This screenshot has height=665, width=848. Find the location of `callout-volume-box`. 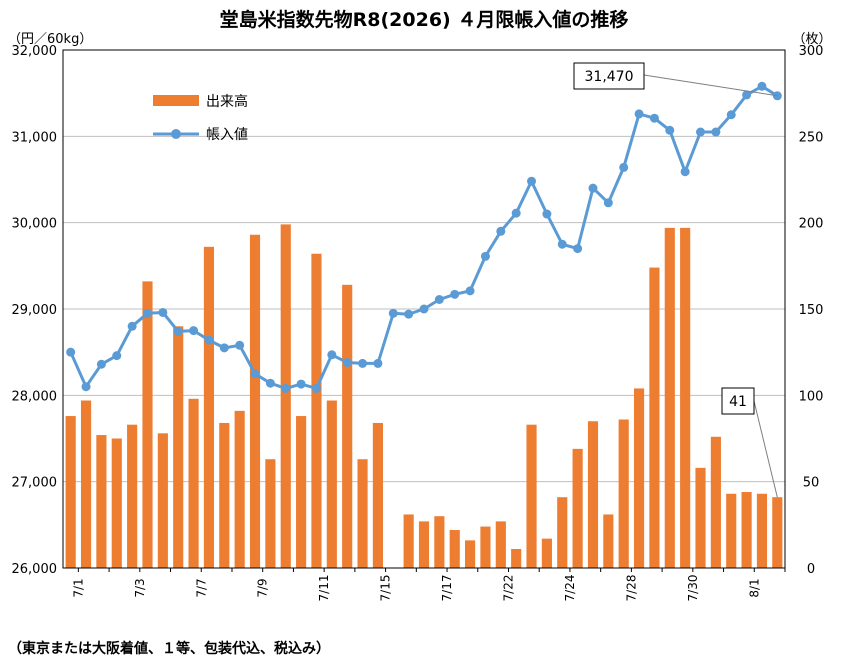

callout-volume-box is located at coordinates (738, 401).